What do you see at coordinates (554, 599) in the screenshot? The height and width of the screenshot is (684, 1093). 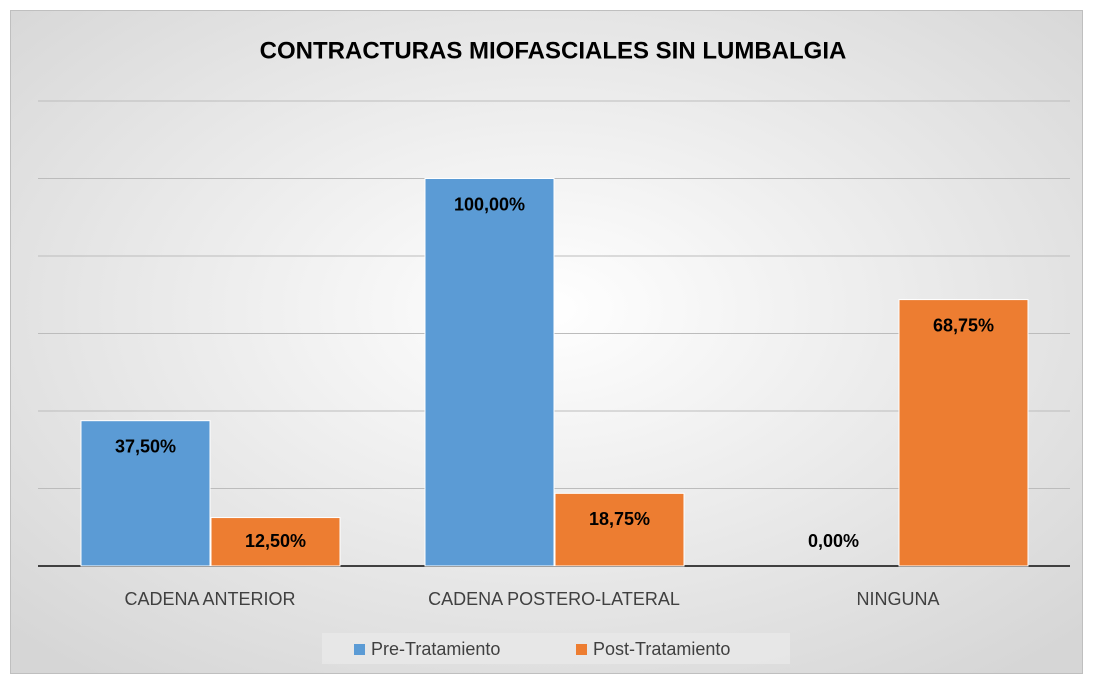 I see `x-tick-label: CADENA POSTERO-LATERAL` at bounding box center [554, 599].